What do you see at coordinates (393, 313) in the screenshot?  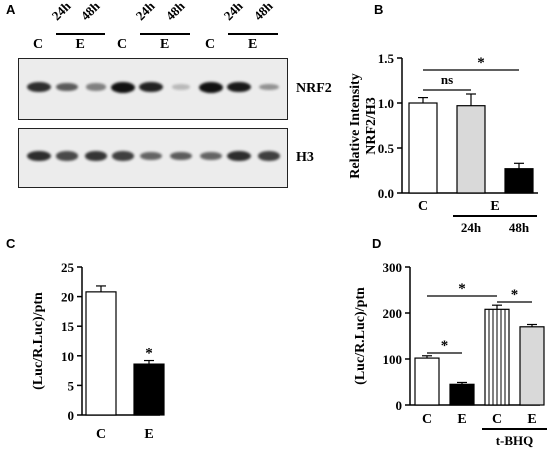 I see `y-tick-label: 200` at bounding box center [393, 313].